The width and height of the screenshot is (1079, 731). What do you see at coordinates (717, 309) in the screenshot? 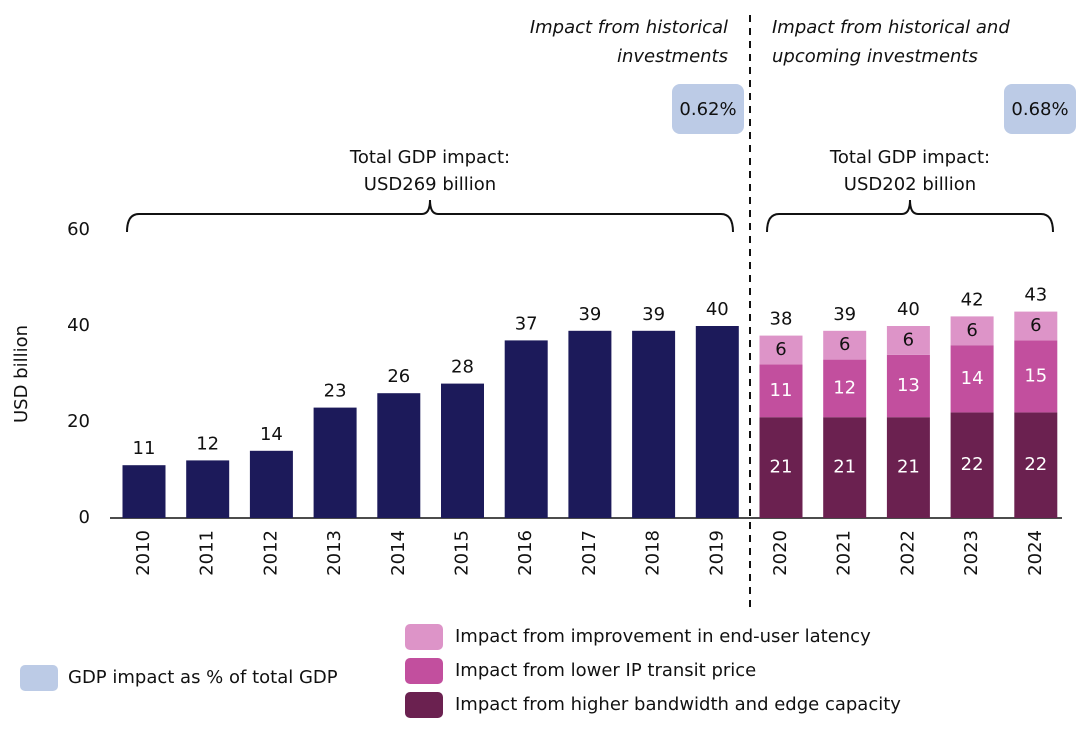
I see `value-label: 40` at bounding box center [717, 309].